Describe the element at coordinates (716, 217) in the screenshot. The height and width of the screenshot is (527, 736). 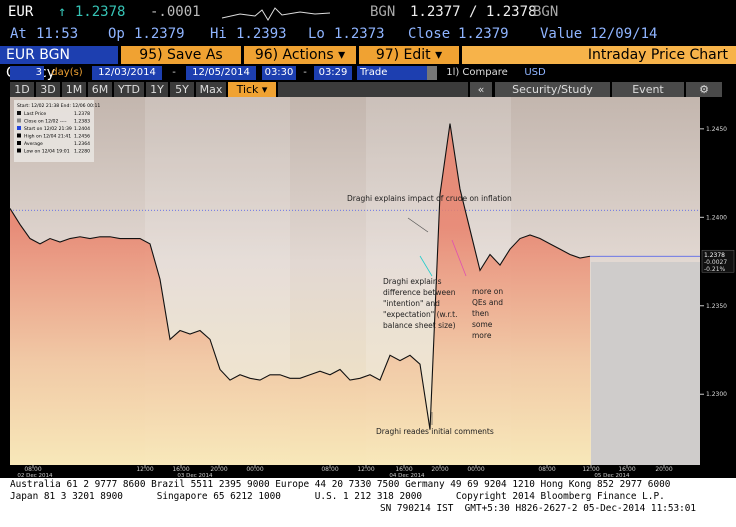
I see `y-tick-label: 1.2400` at that location.